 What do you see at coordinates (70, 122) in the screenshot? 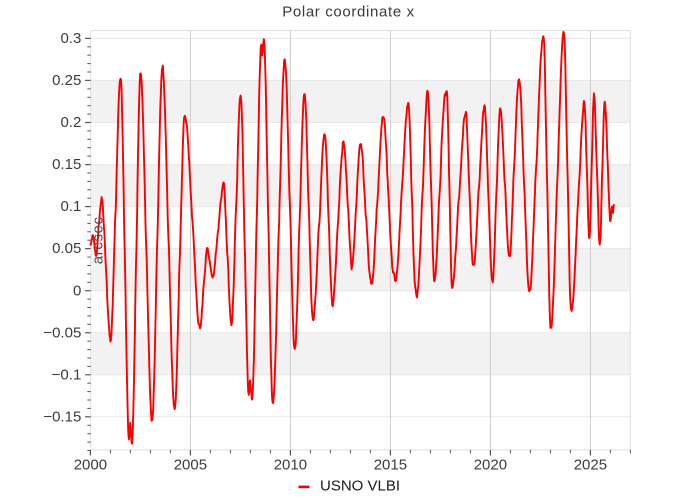
I see `svg-text: 0.2` at bounding box center [70, 122].